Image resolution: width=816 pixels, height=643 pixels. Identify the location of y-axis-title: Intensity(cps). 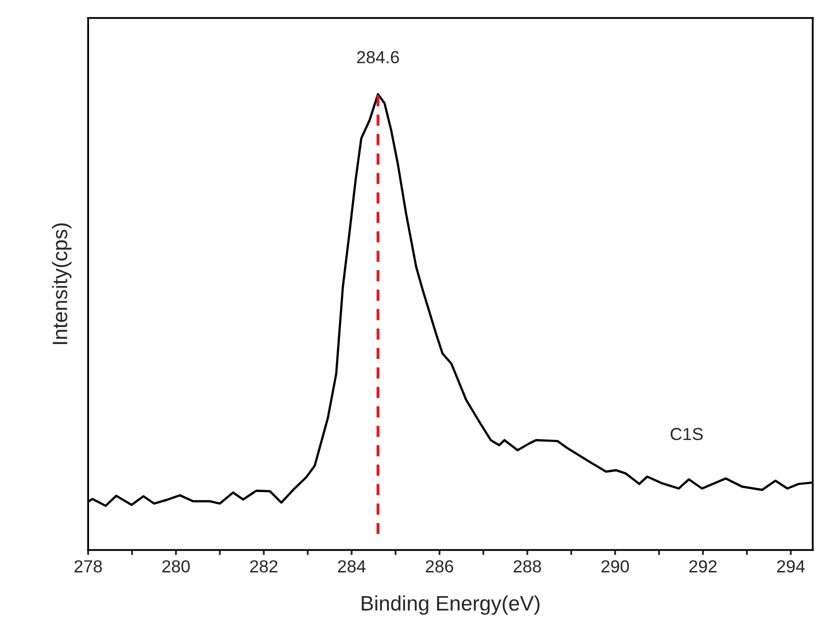
(62, 283).